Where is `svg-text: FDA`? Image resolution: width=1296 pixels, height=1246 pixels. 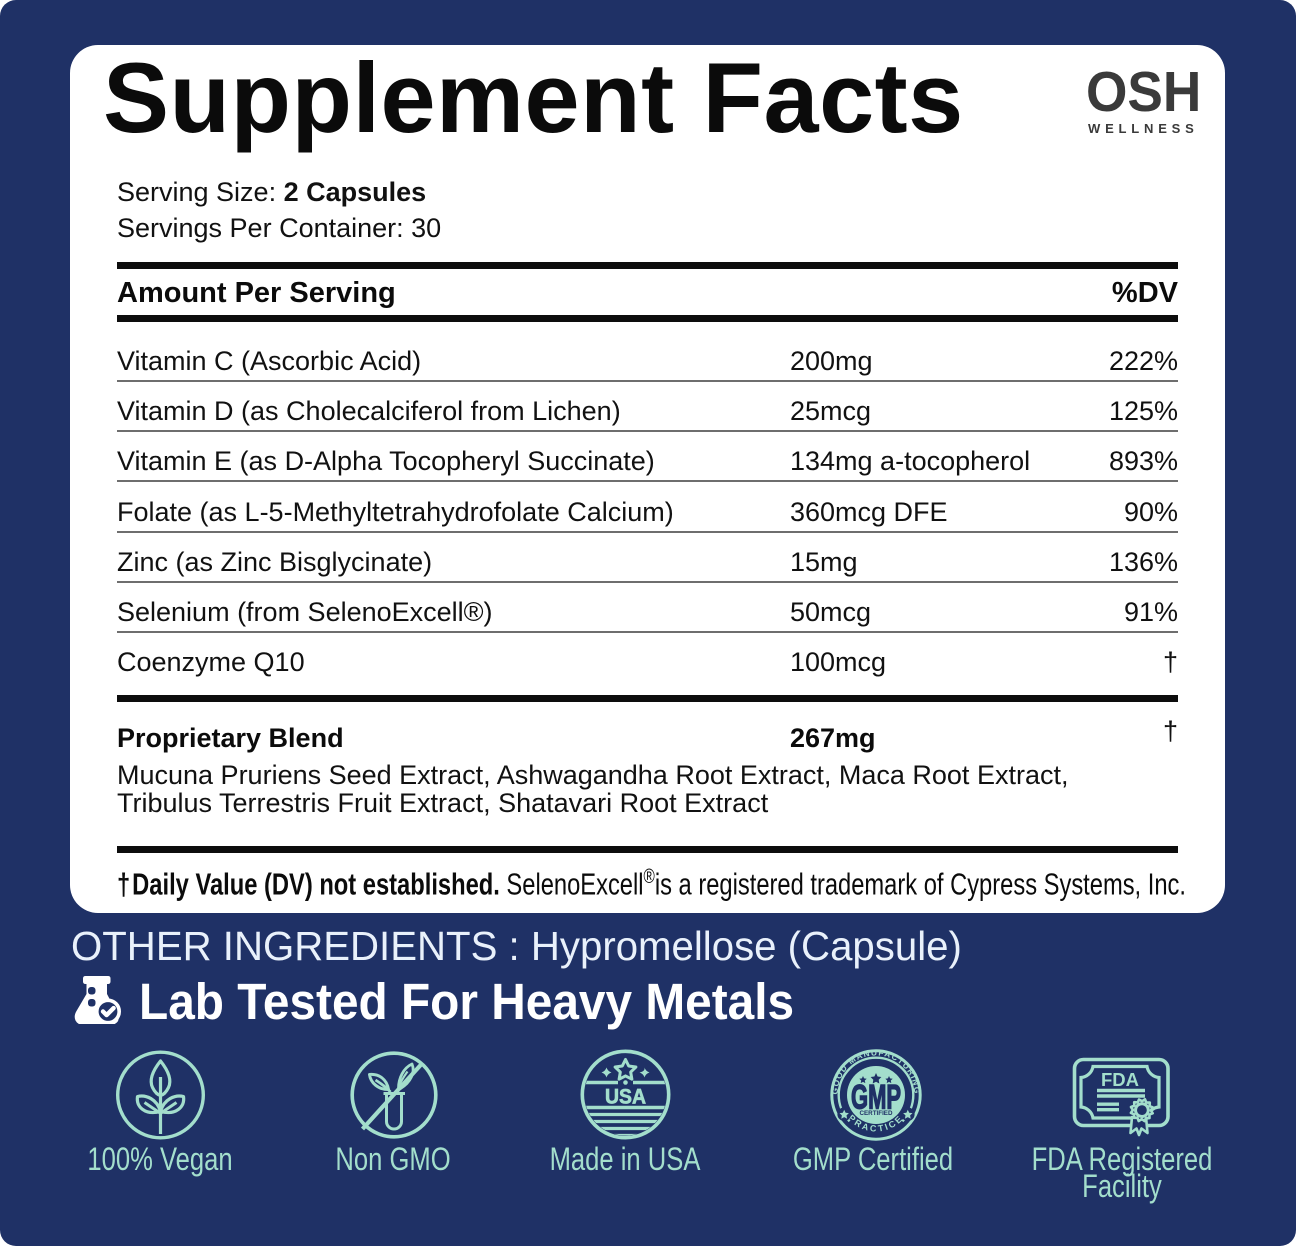
svg-text: FDA is located at coordinates (1120, 1079).